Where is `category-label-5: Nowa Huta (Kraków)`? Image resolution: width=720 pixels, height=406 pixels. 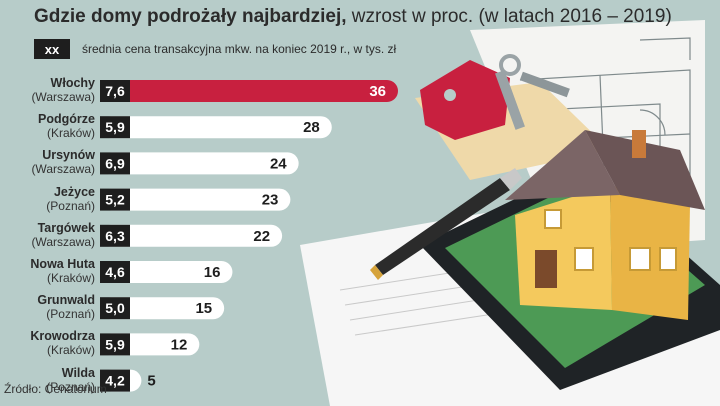 category-label-5: Nowa Huta (Kraków) is located at coordinates (47, 271).